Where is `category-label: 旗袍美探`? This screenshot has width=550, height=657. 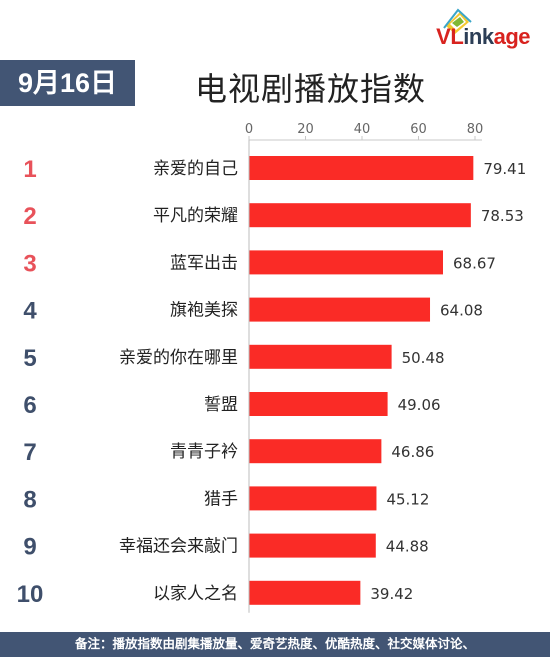
category-label: 旗袍美探 is located at coordinates (204, 311).